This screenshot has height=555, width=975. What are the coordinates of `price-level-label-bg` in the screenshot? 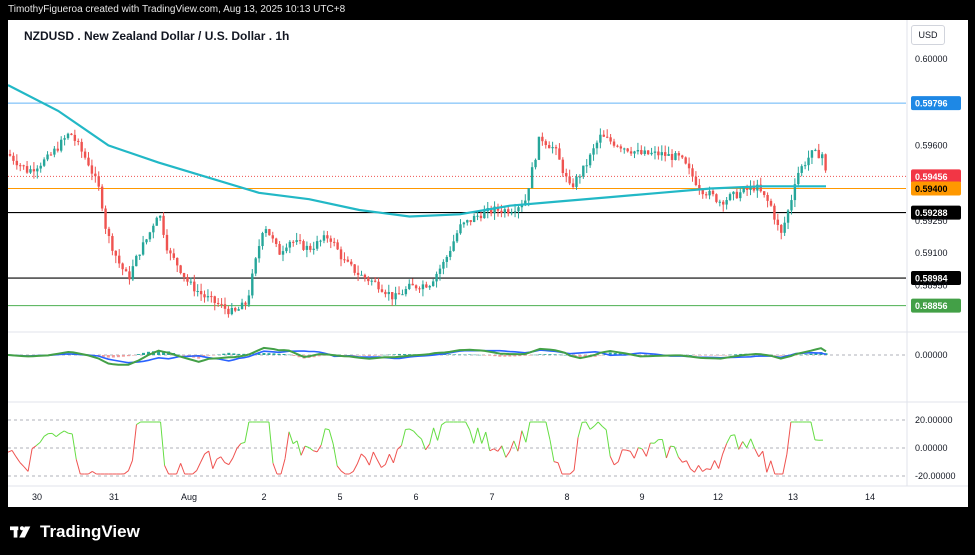 It's located at (936, 278).